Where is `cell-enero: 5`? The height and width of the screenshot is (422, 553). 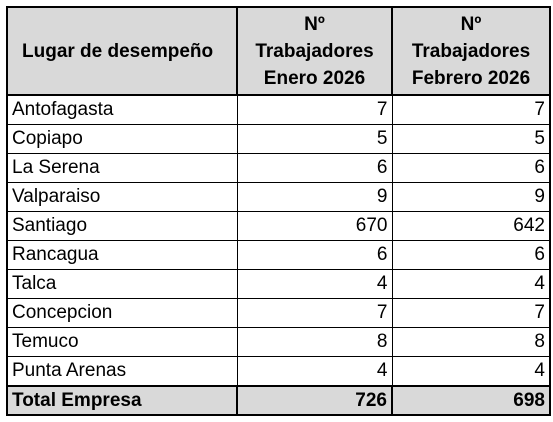
cell-enero: 5 is located at coordinates (314, 139).